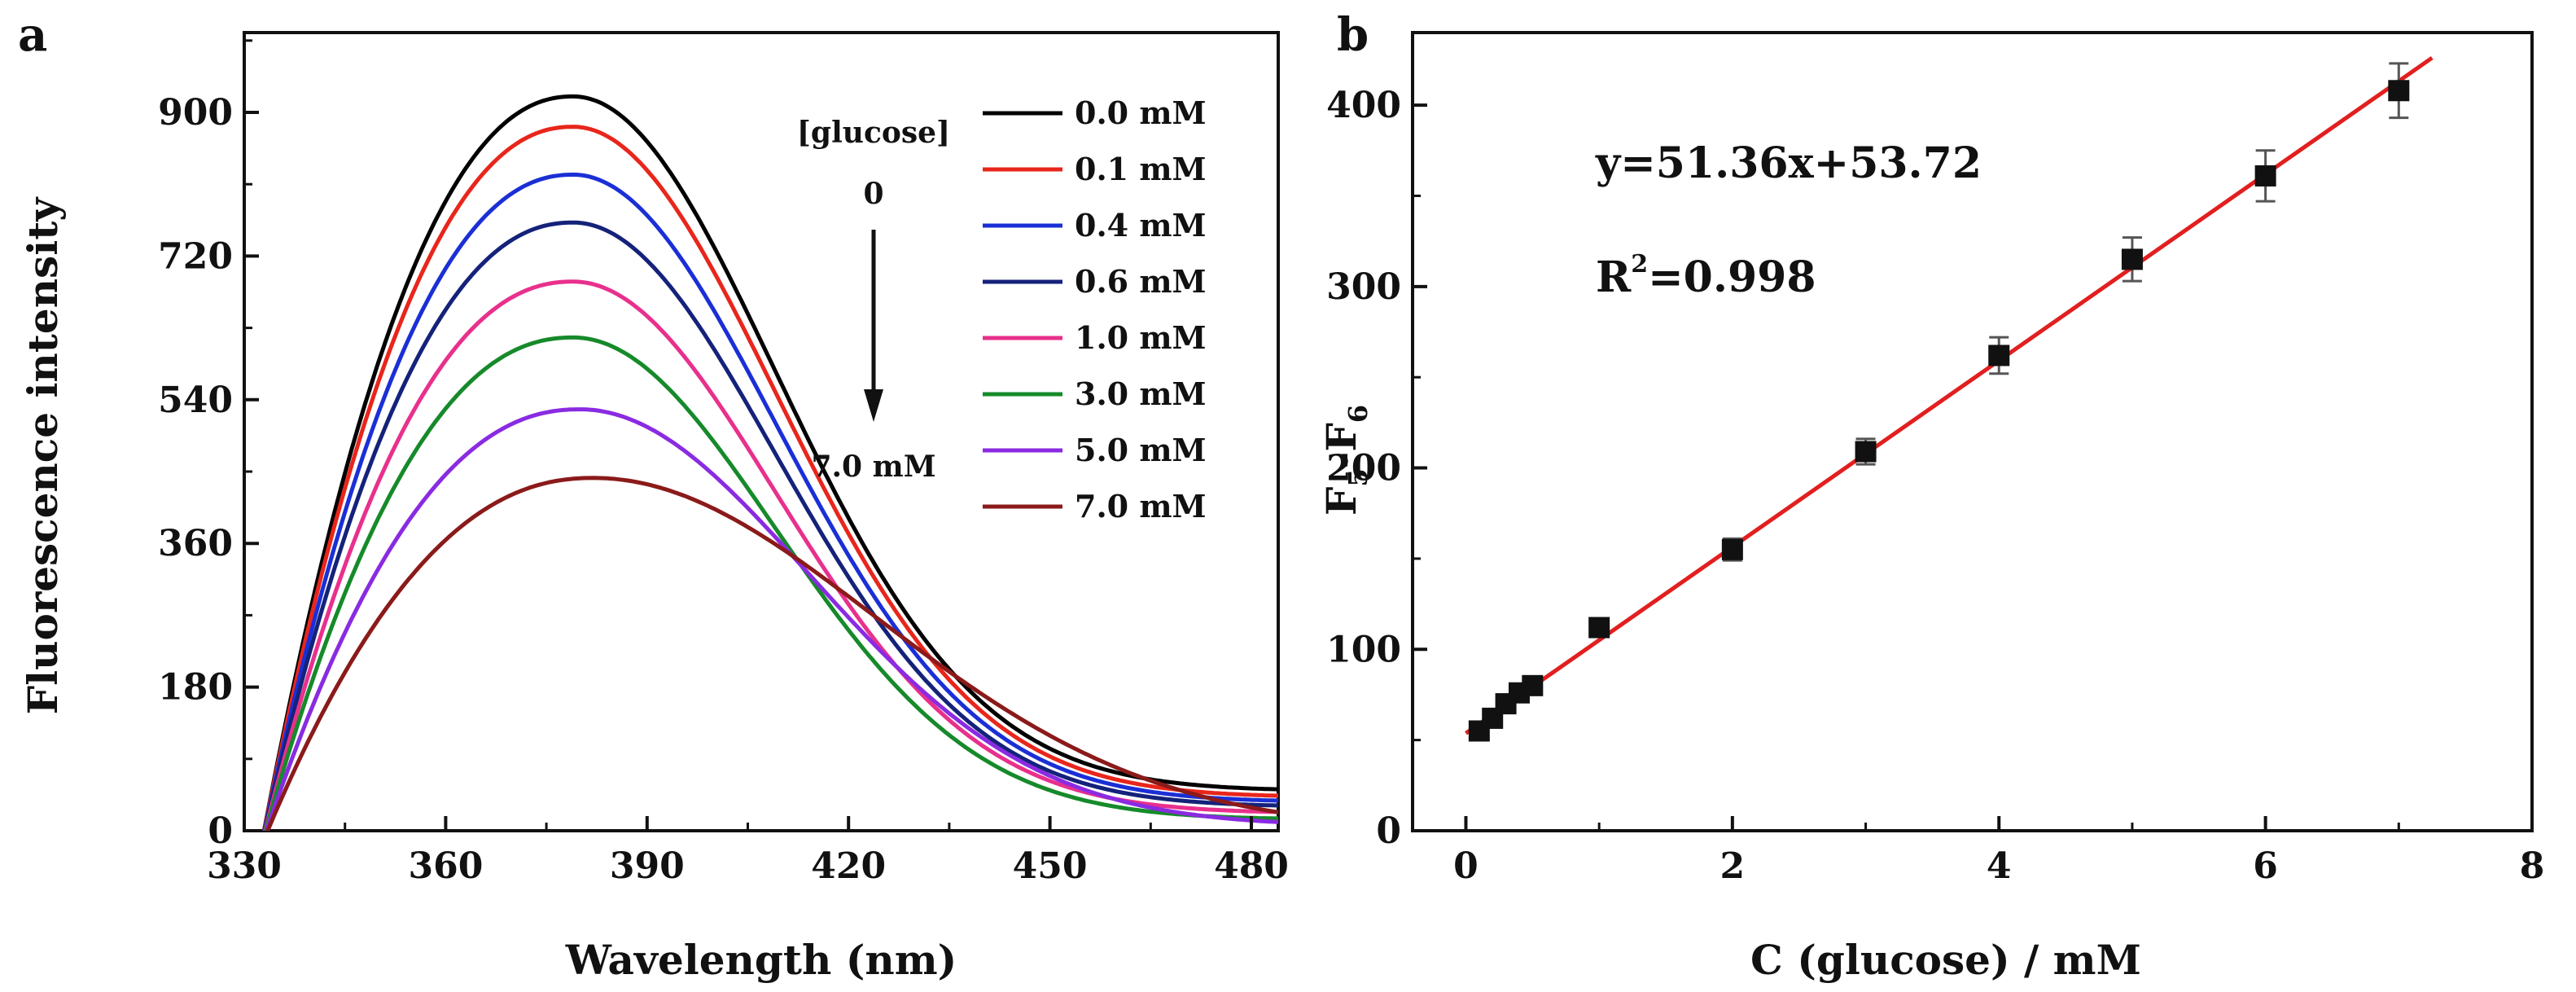 The image size is (2576, 992). What do you see at coordinates (873, 467) in the screenshot?
I see `annotation-end-label: 7.0 mM` at bounding box center [873, 467].